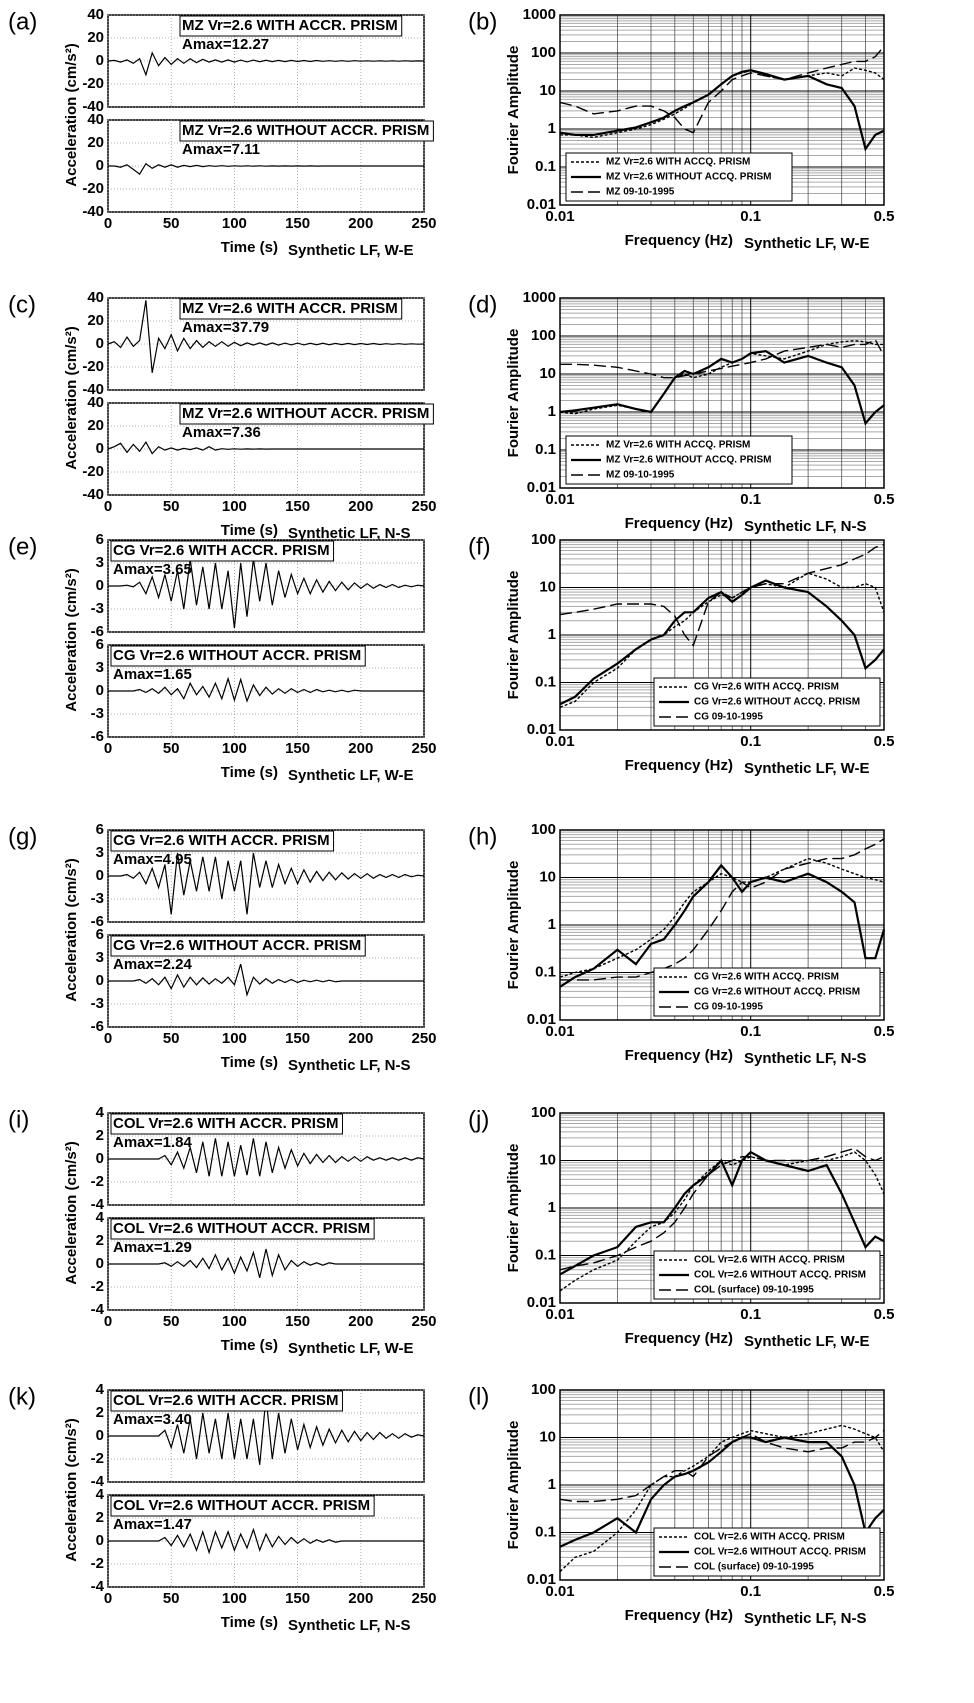 Image resolution: width=974 pixels, height=1703 pixels. I want to click on panel-title: CG Vr=2.6 WITH ACCR. PRISM, so click(221, 840).